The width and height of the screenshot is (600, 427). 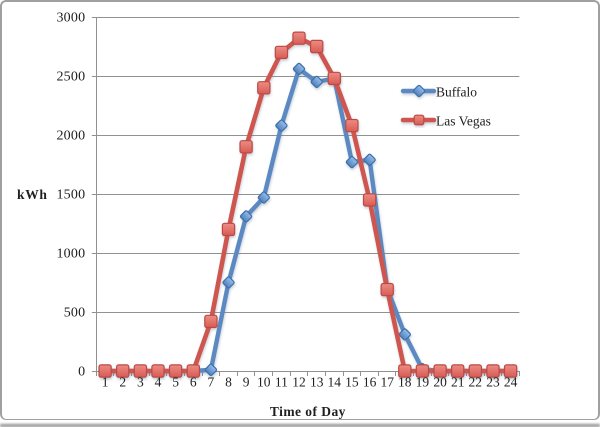 What do you see at coordinates (456, 92) in the screenshot?
I see `svg-text: Buffalo` at bounding box center [456, 92].